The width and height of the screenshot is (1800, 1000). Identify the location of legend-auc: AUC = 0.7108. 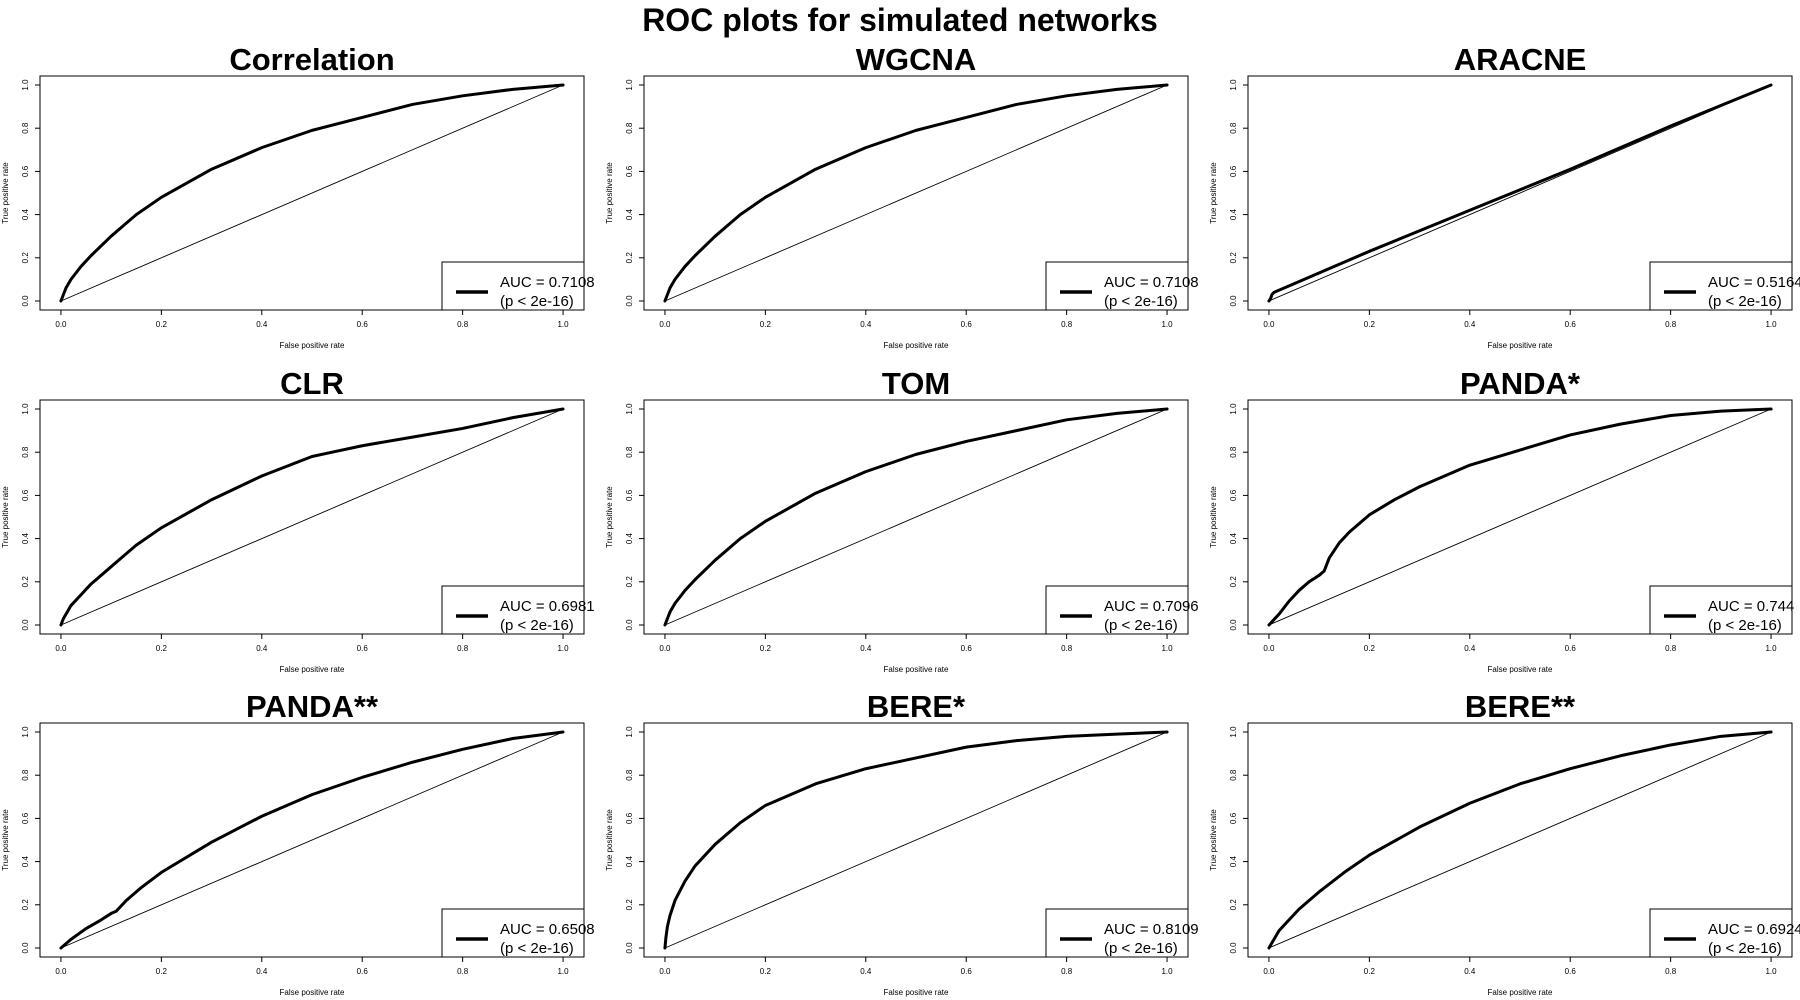
(1151, 282).